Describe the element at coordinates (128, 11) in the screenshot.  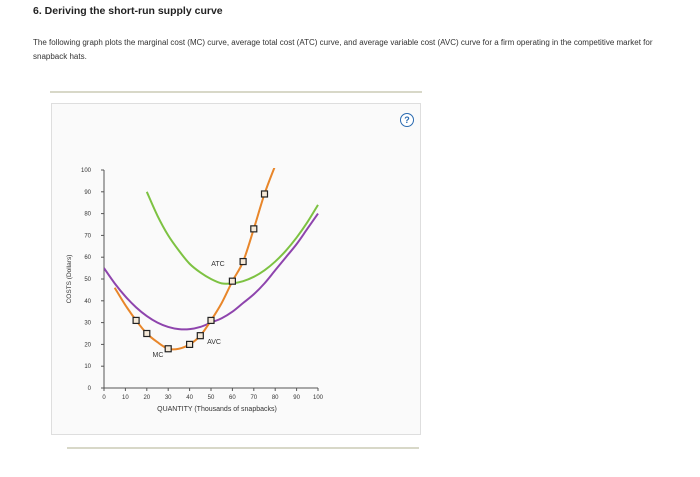
I see `question-heading: 6. Deriving the short-run supply curve` at that location.